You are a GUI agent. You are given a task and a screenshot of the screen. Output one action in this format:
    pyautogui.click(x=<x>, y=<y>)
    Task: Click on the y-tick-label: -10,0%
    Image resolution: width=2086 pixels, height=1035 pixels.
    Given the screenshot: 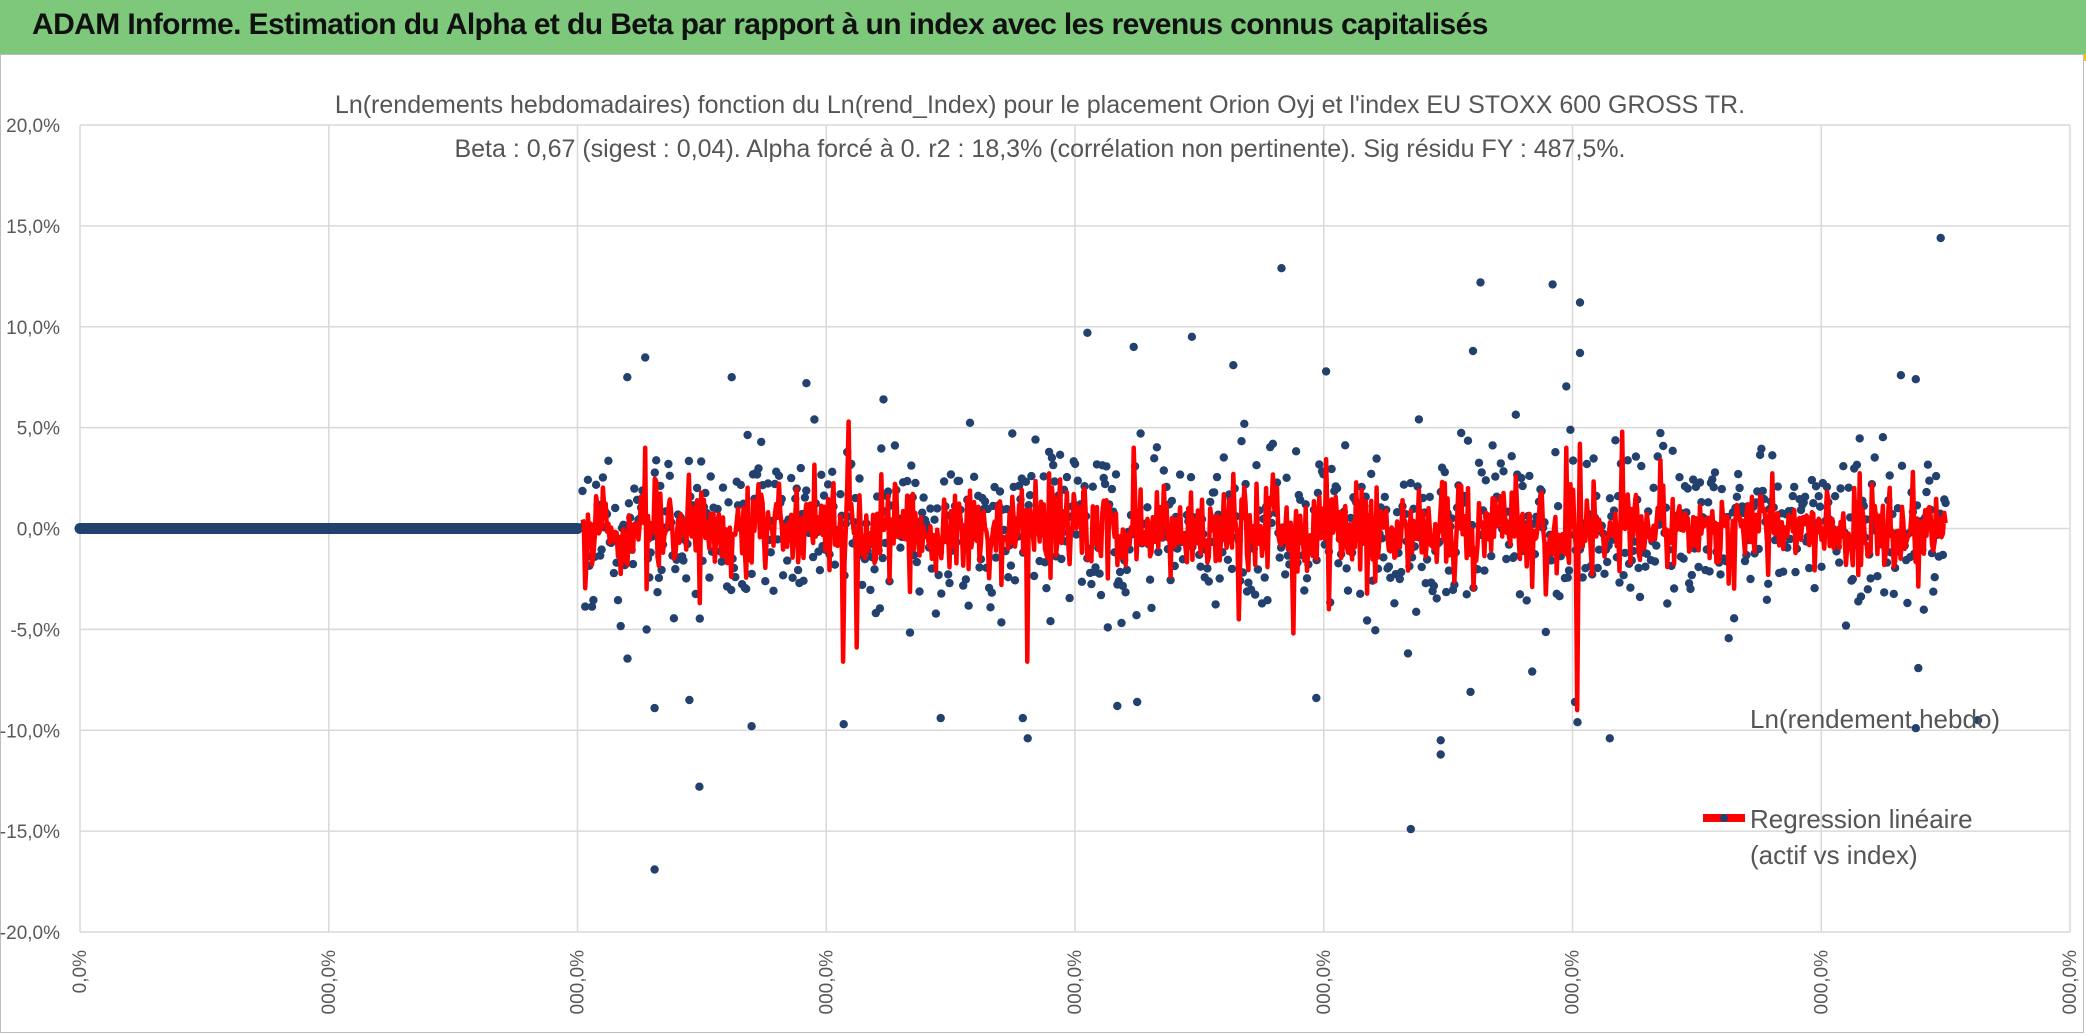 What is the action you would take?
    pyautogui.click(x=30, y=731)
    